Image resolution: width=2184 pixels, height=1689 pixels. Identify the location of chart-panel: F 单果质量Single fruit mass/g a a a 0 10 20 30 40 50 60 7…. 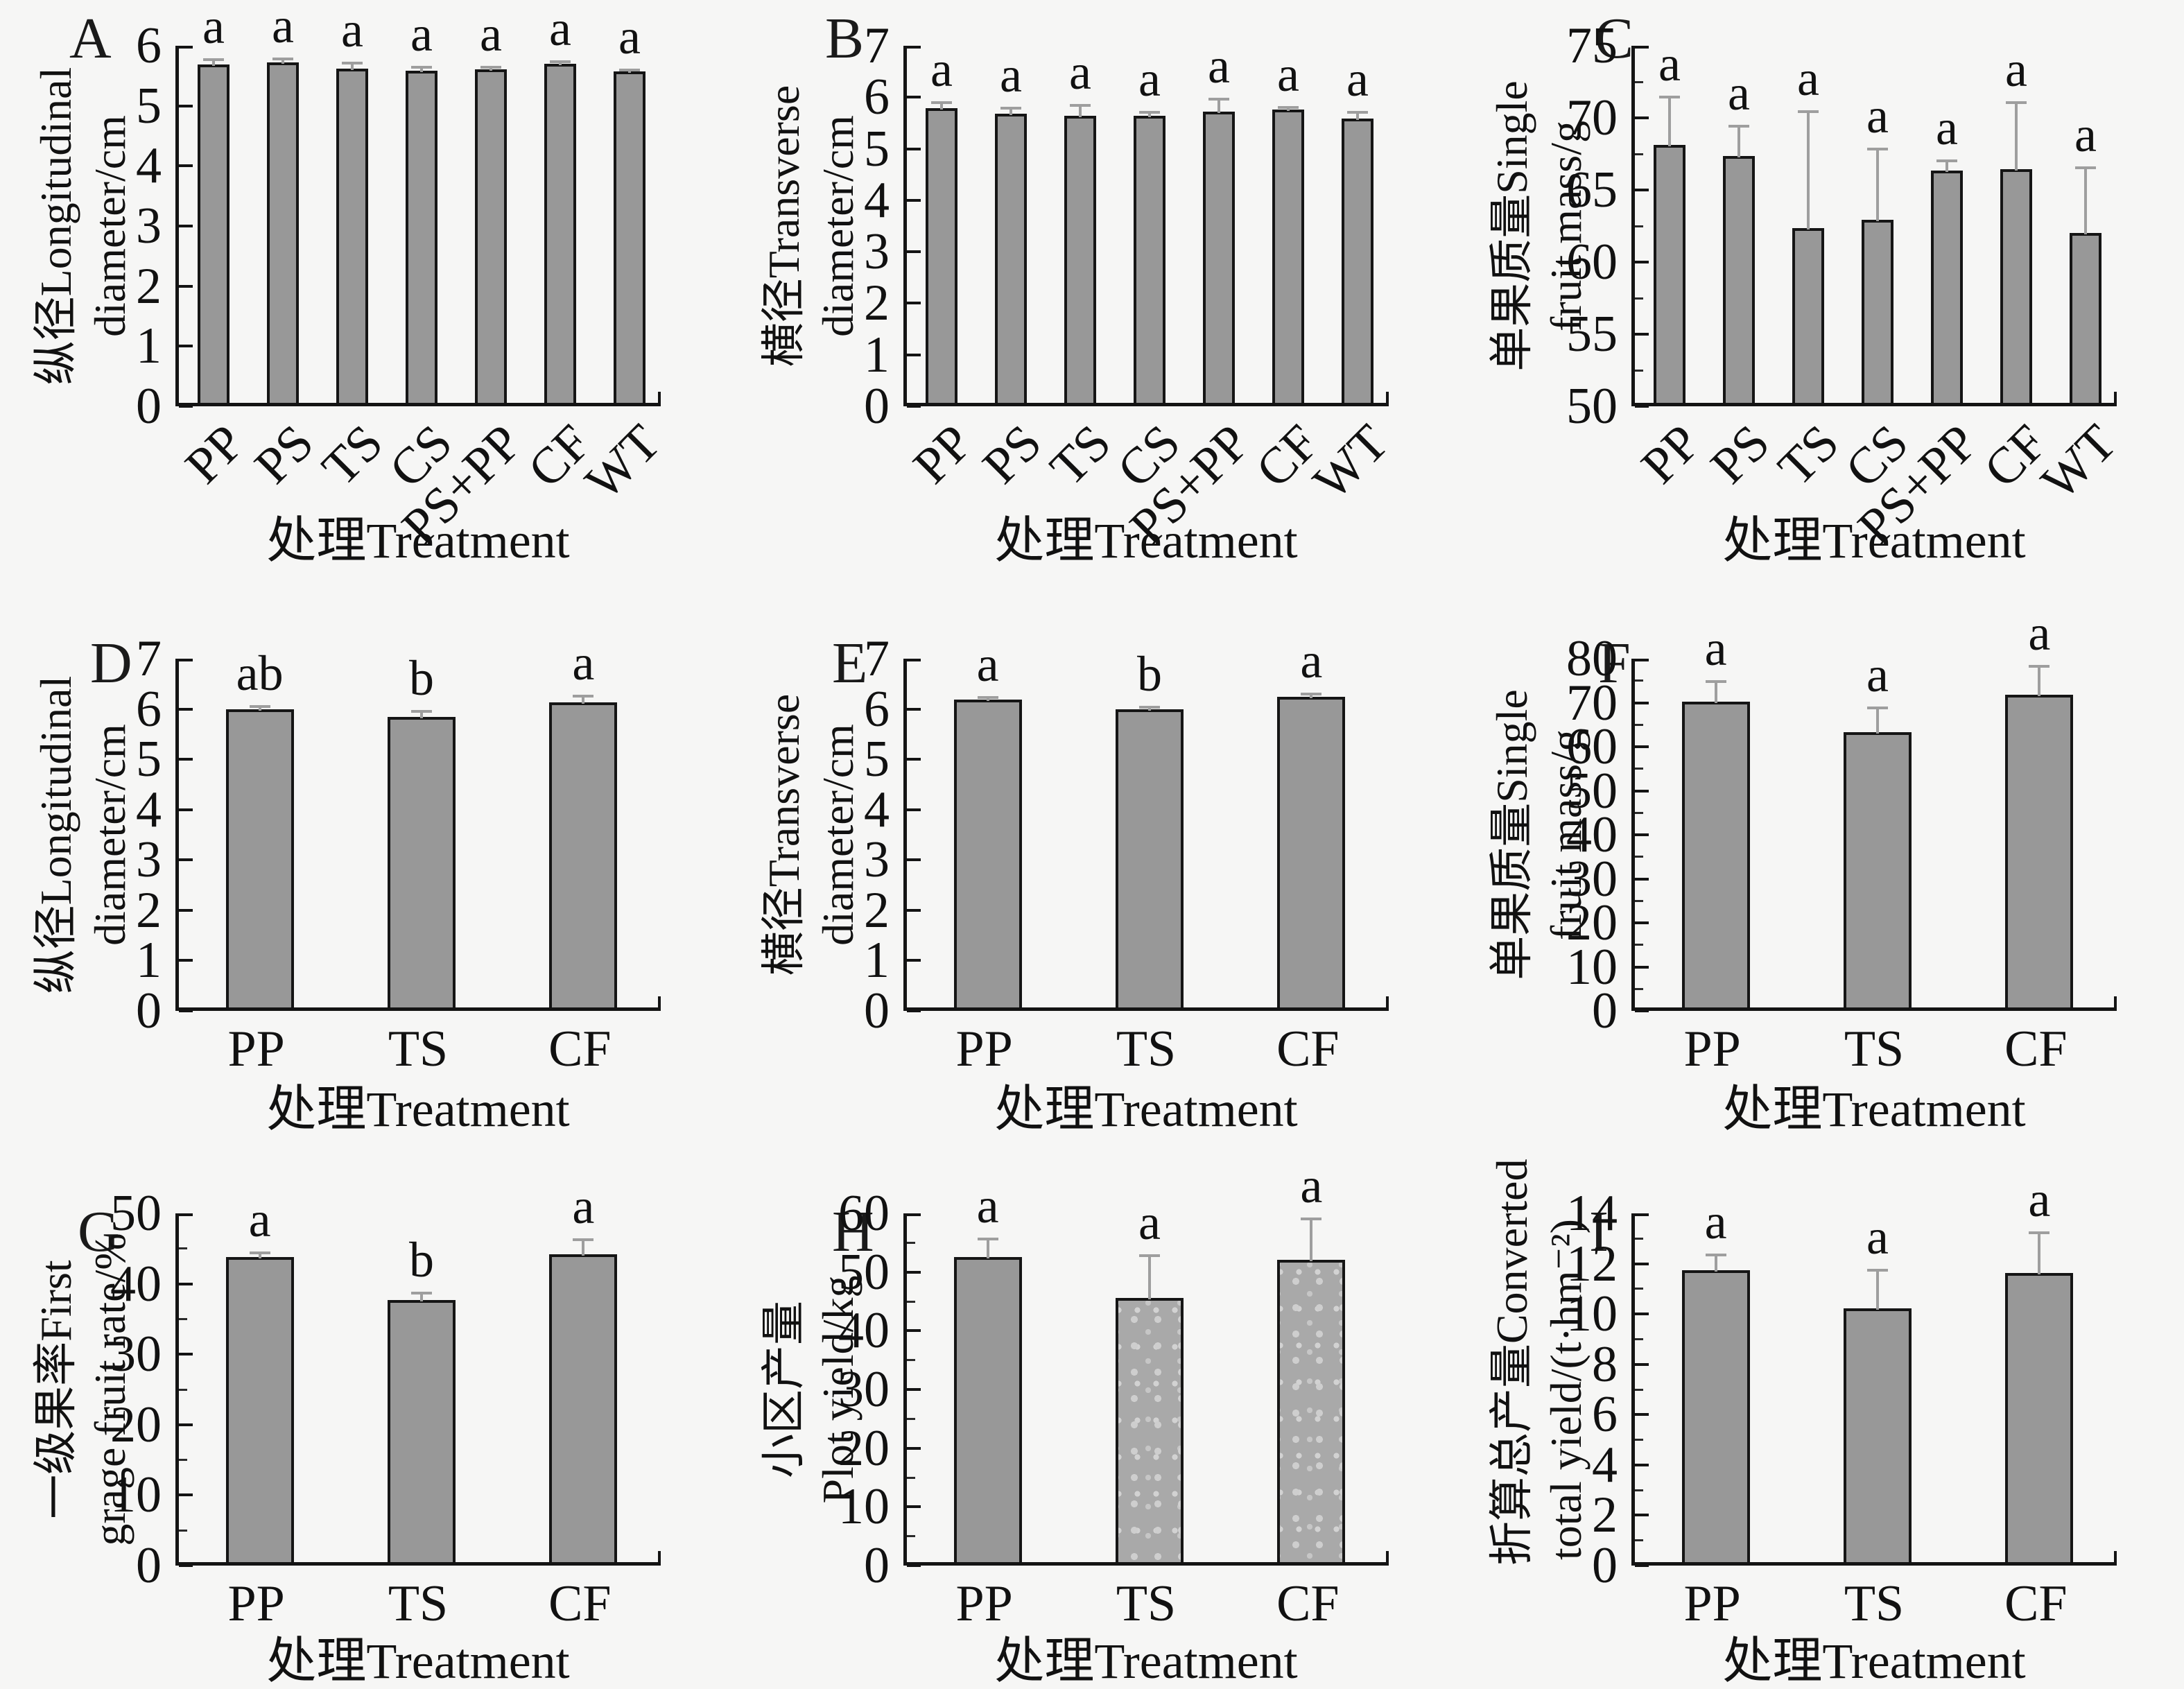
(1820, 849).